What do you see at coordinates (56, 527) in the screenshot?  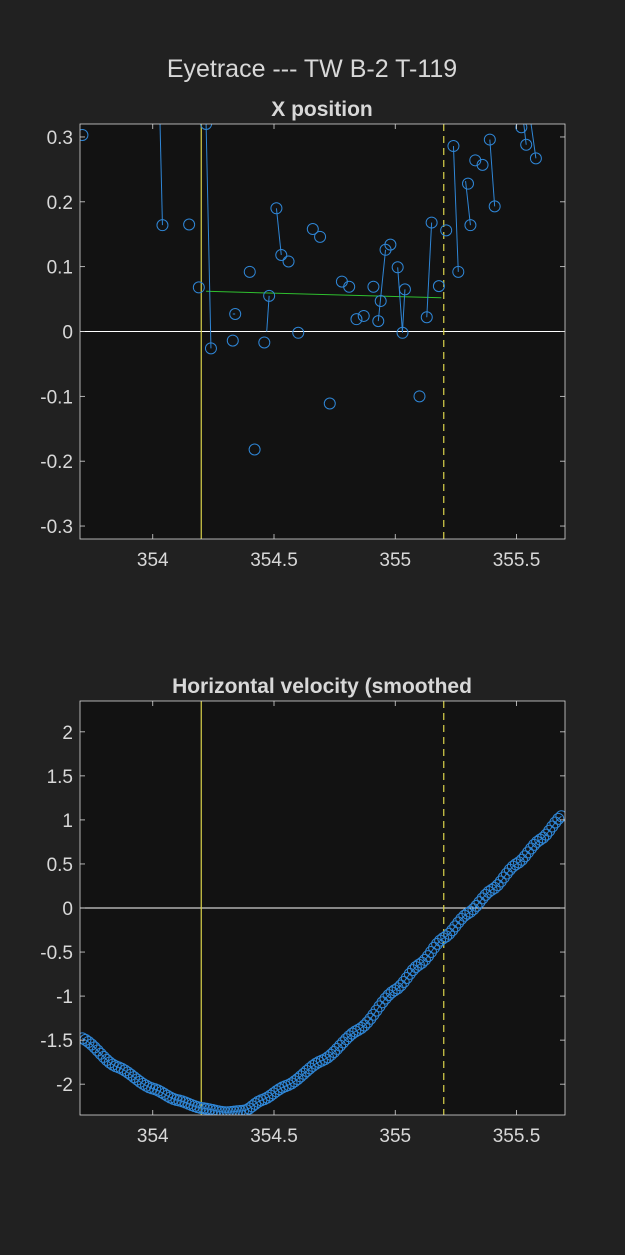 I see `xpos-ytick-label-0: -0.3` at bounding box center [56, 527].